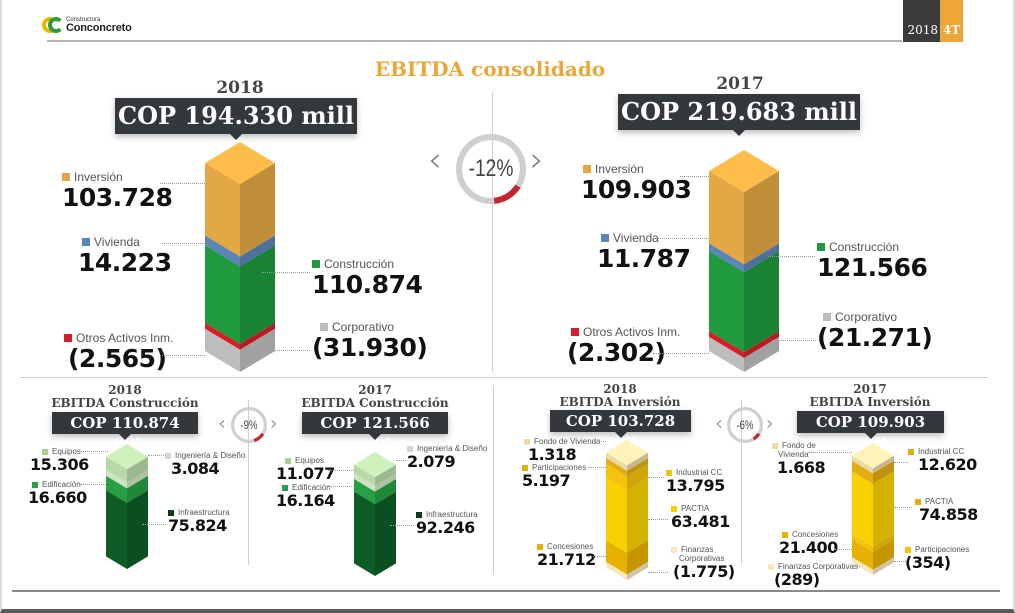 Image resolution: width=1015 pixels, height=613 pixels. What do you see at coordinates (951, 21) in the screenshot?
I see `period-quarter: 4T` at bounding box center [951, 21].